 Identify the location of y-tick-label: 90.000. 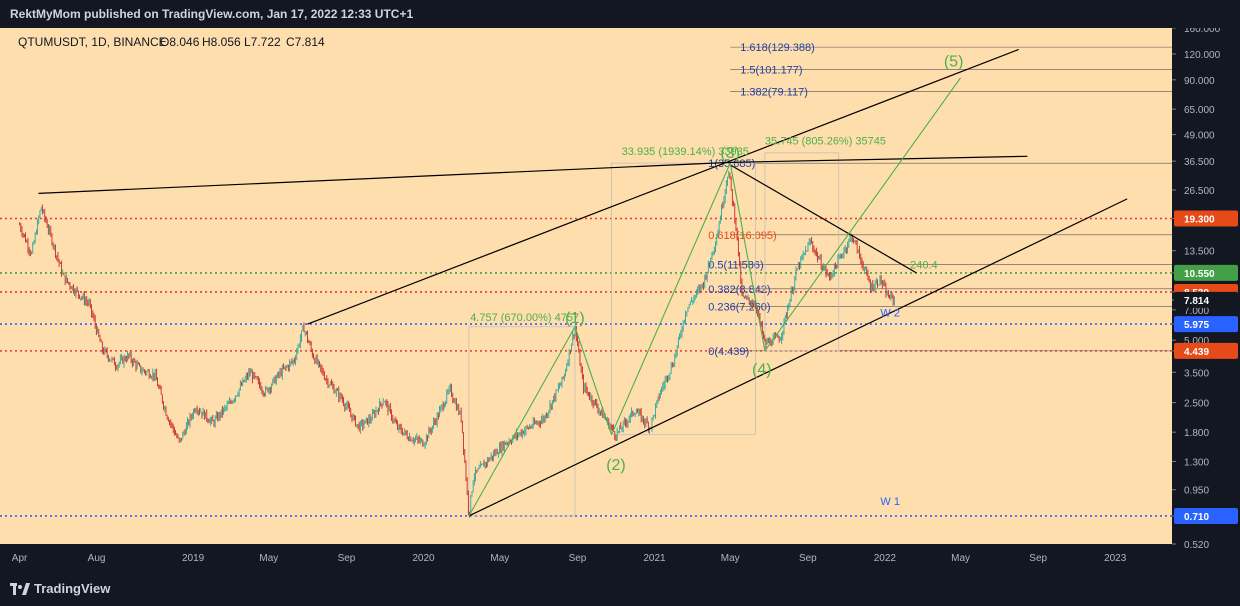
(1199, 81).